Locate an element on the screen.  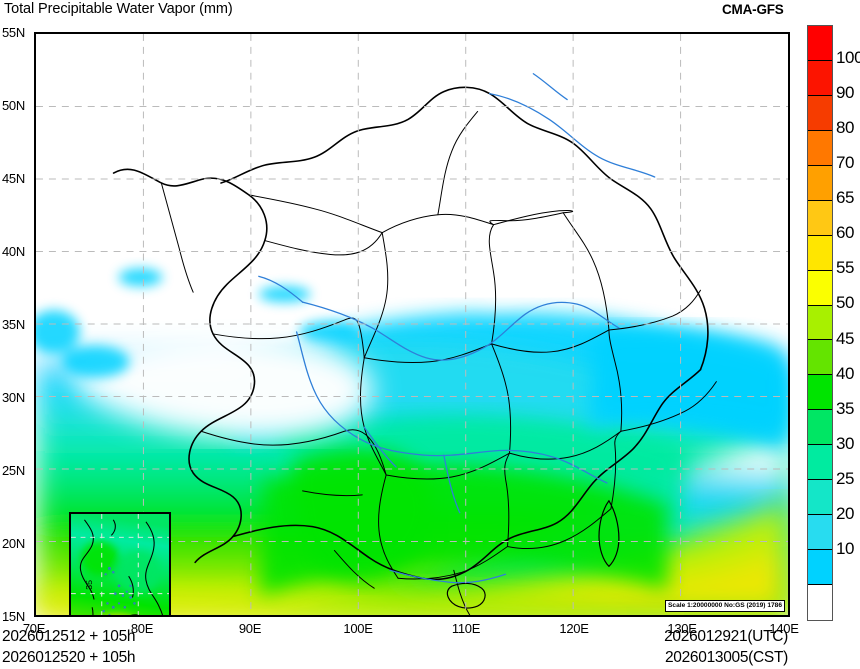
inset-map-south-china-sea: 35 Scale 1:40000000 is located at coordinates (120, 563).